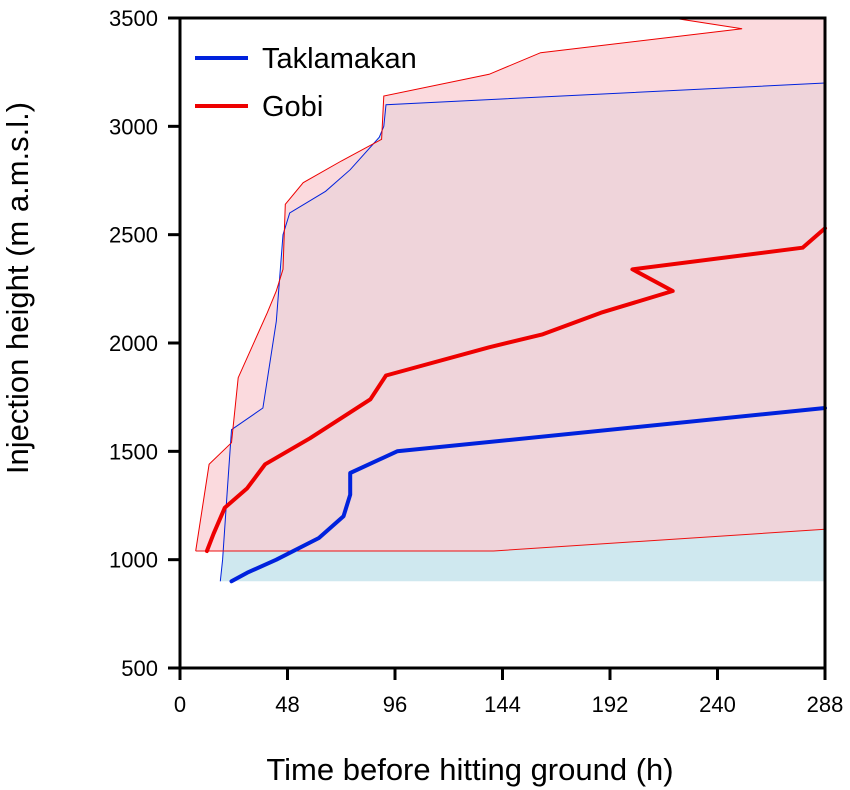 The image size is (850, 790). What do you see at coordinates (395, 704) in the screenshot?
I see `x-tick-label: 96` at bounding box center [395, 704].